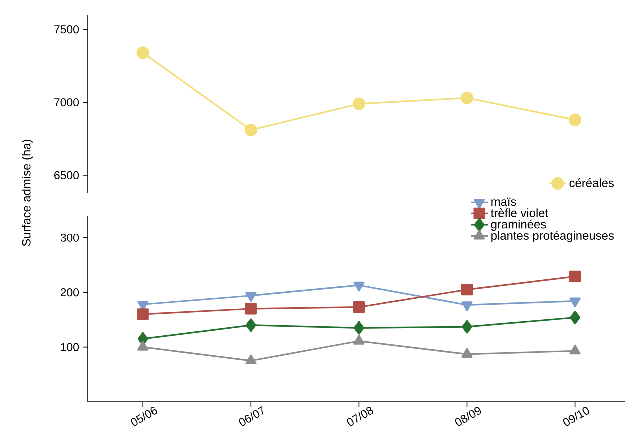 Image resolution: width=625 pixels, height=444 pixels. I want to click on legend-label: céréales, so click(592, 183).